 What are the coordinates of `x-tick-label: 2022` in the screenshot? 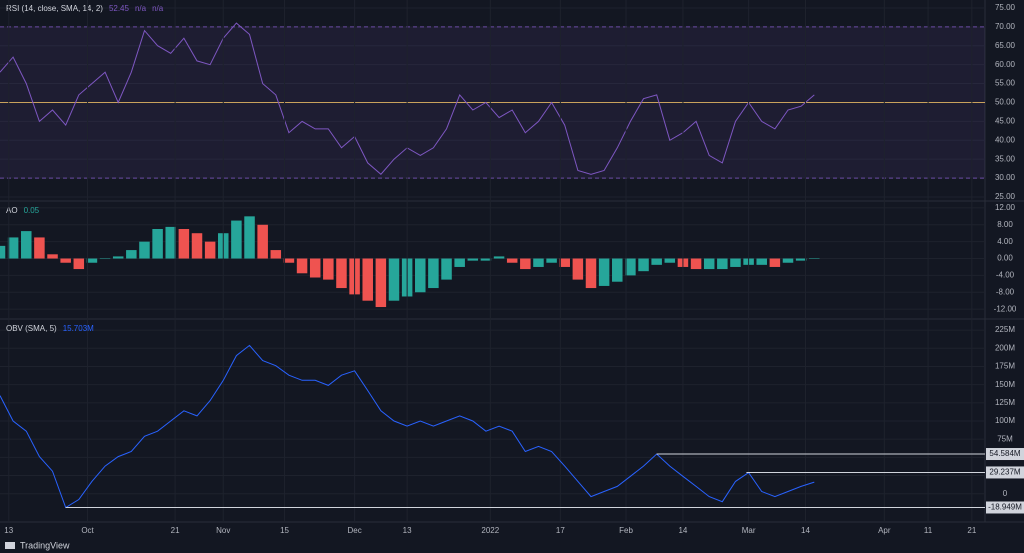 It's located at (490, 530).